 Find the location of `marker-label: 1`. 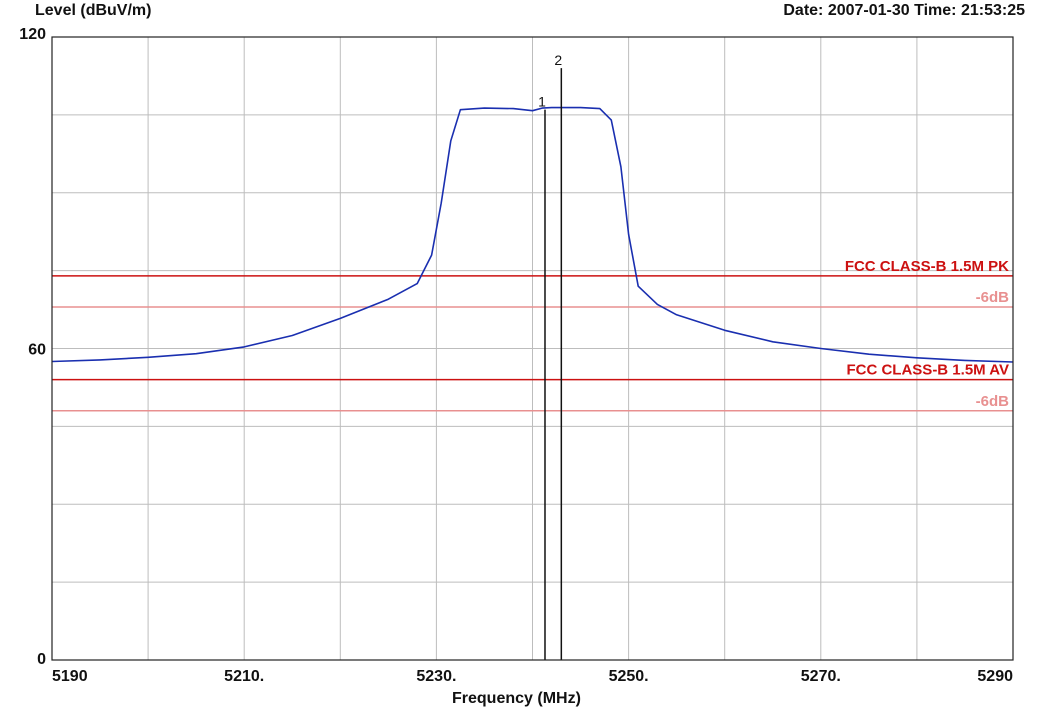

marker-label: 1 is located at coordinates (542, 102).